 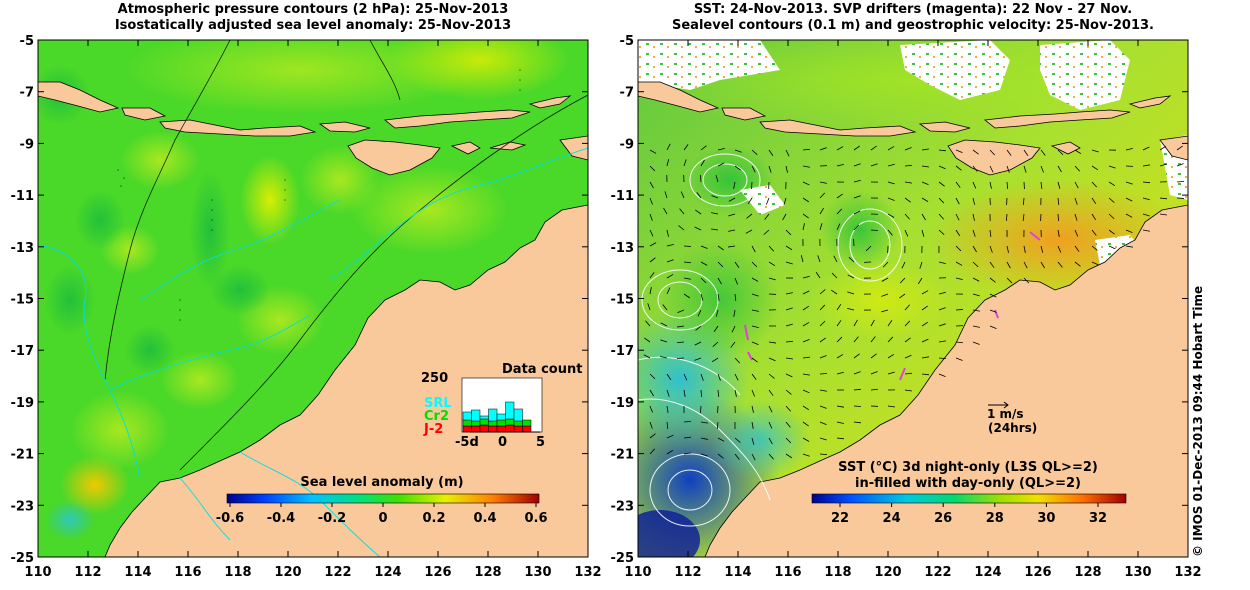 What do you see at coordinates (1198, 421) in the screenshot?
I see `imos-credit: © IMOS 01-Dec-2013 09:44 Hobart Time` at bounding box center [1198, 421].